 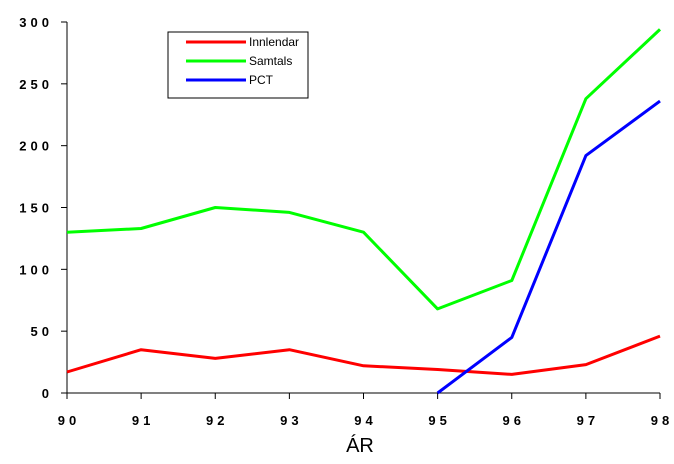 What do you see at coordinates (143, 420) in the screenshot?
I see `x-tick-label: 91` at bounding box center [143, 420].